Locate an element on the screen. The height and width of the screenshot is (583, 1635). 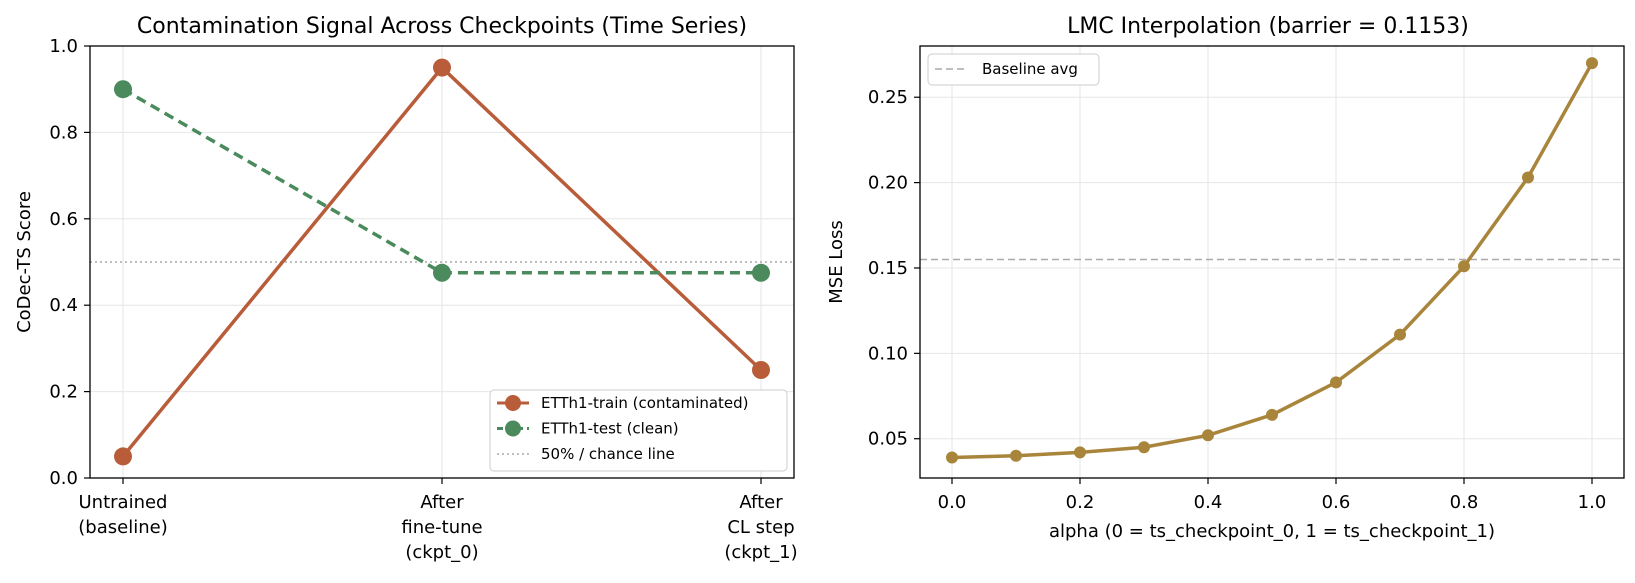
tick-label: After CL step (ckpt_1) is located at coordinates (760, 527).